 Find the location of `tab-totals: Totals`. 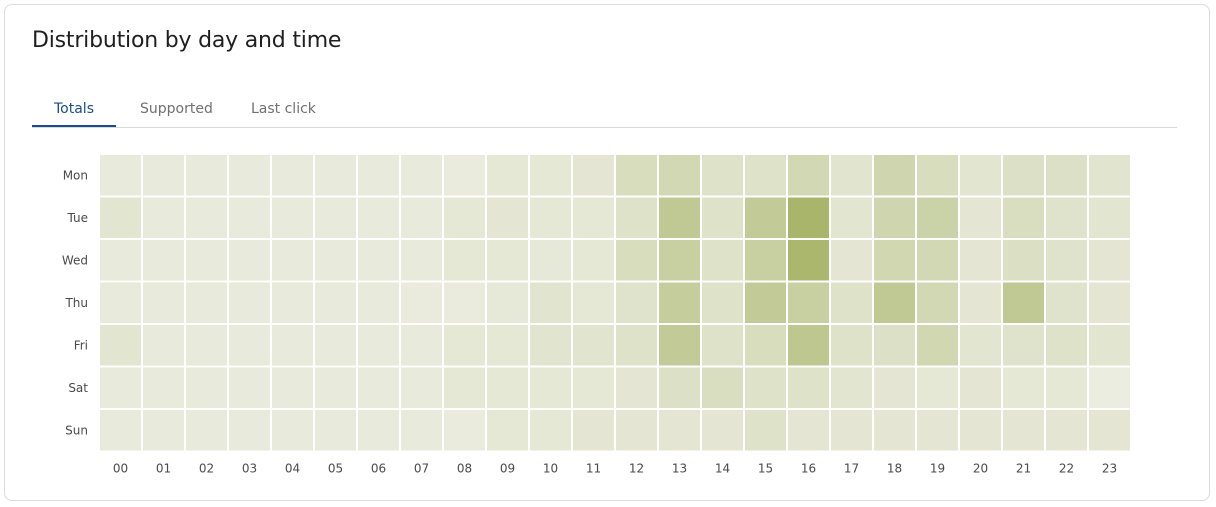

tab-totals: Totals is located at coordinates (74, 111).